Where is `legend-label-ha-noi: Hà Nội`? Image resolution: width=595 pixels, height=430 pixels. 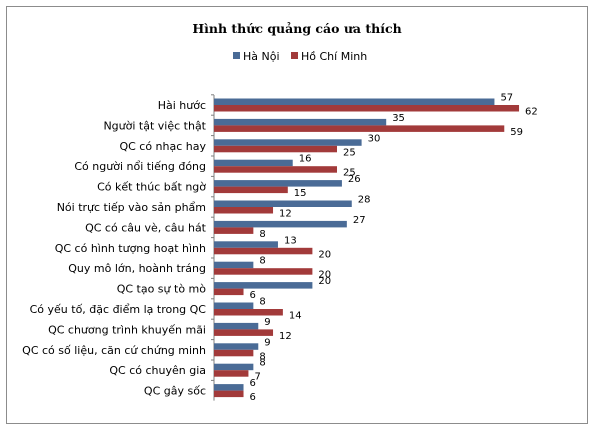
legend-label-ha-noi: Hà Nội is located at coordinates (261, 56).